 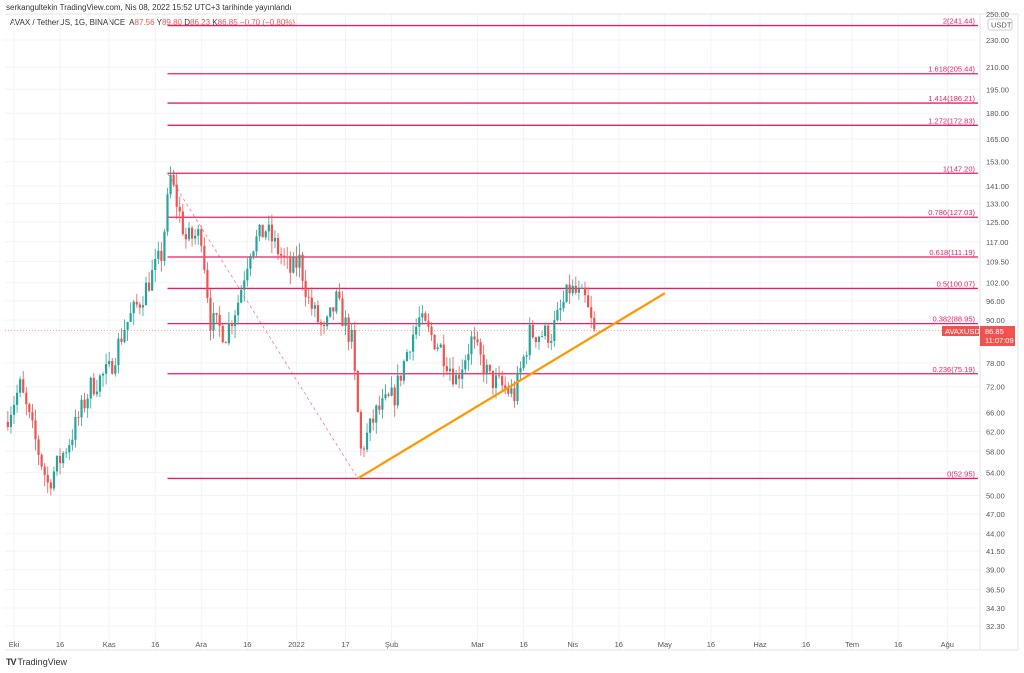 What do you see at coordinates (391, 644) in the screenshot?
I see `time-tick: Şub` at bounding box center [391, 644].